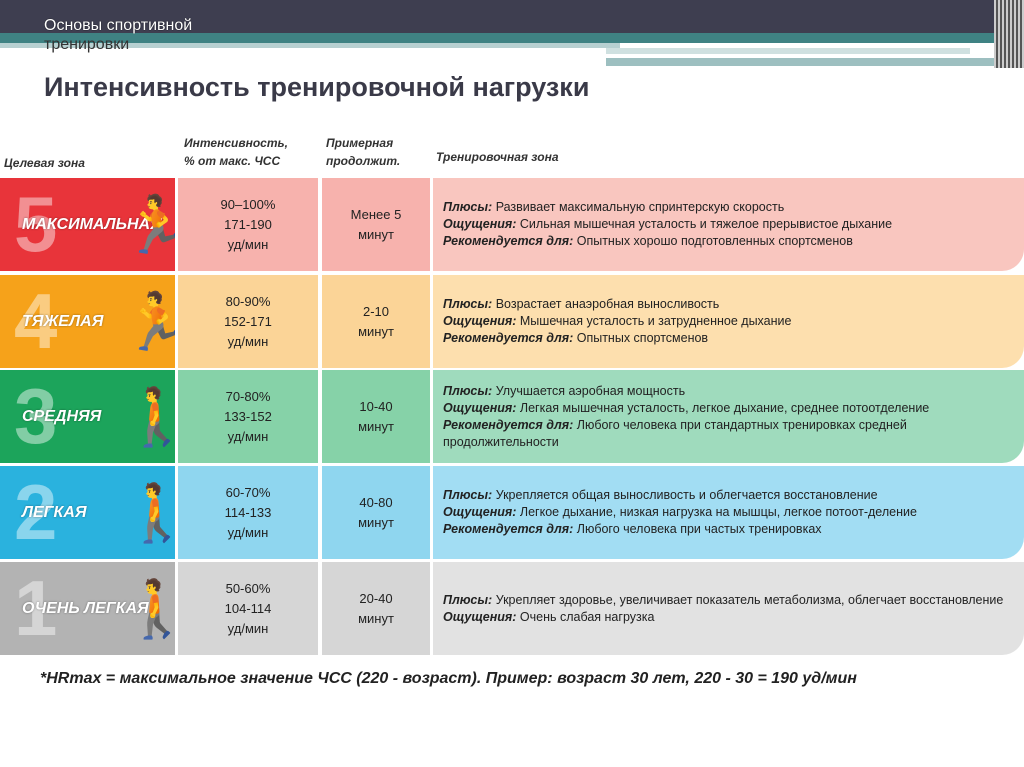 Image resolution: width=1024 pixels, height=767 pixels. I want to click on zone-cell: 2 ЛЕГКАЯ 🚶, so click(87, 512).